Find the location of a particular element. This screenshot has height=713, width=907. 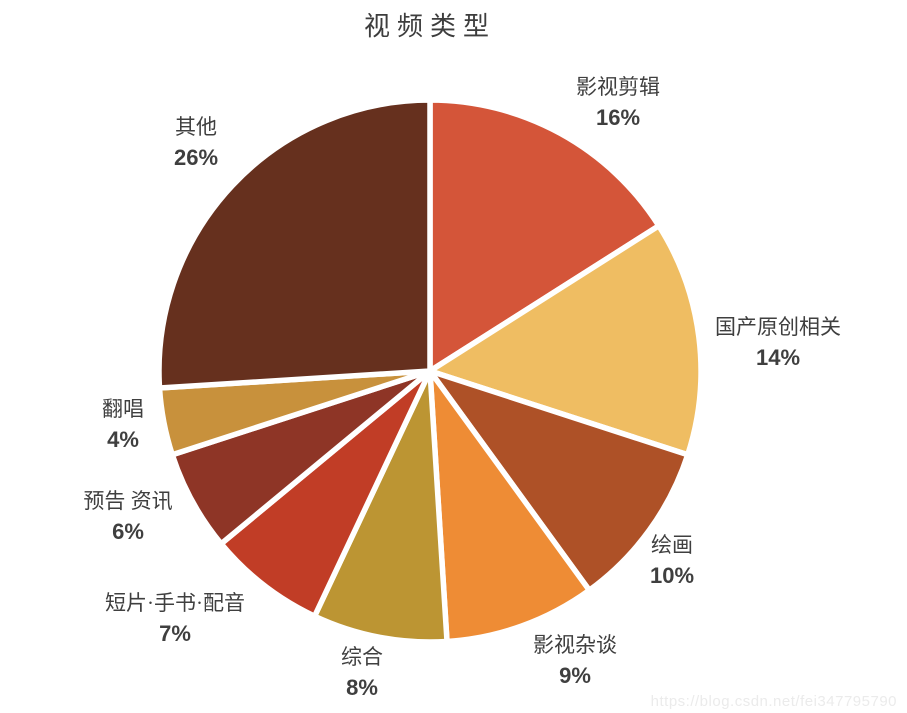

slice-label-8: 翻唱 4% is located at coordinates (123, 424).